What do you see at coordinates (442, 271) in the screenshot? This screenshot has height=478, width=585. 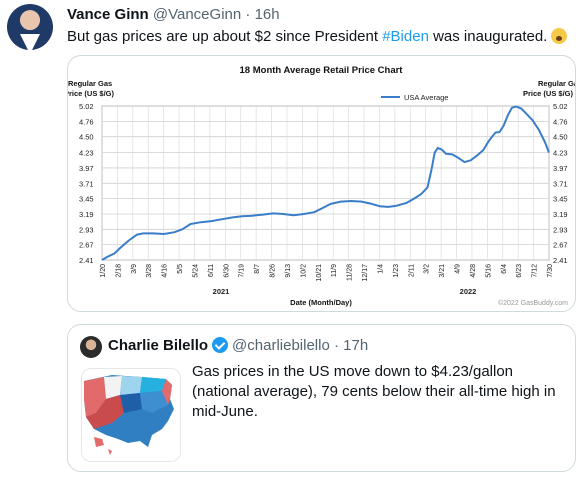 I see `x-tick-label: 3/21` at bounding box center [442, 271].